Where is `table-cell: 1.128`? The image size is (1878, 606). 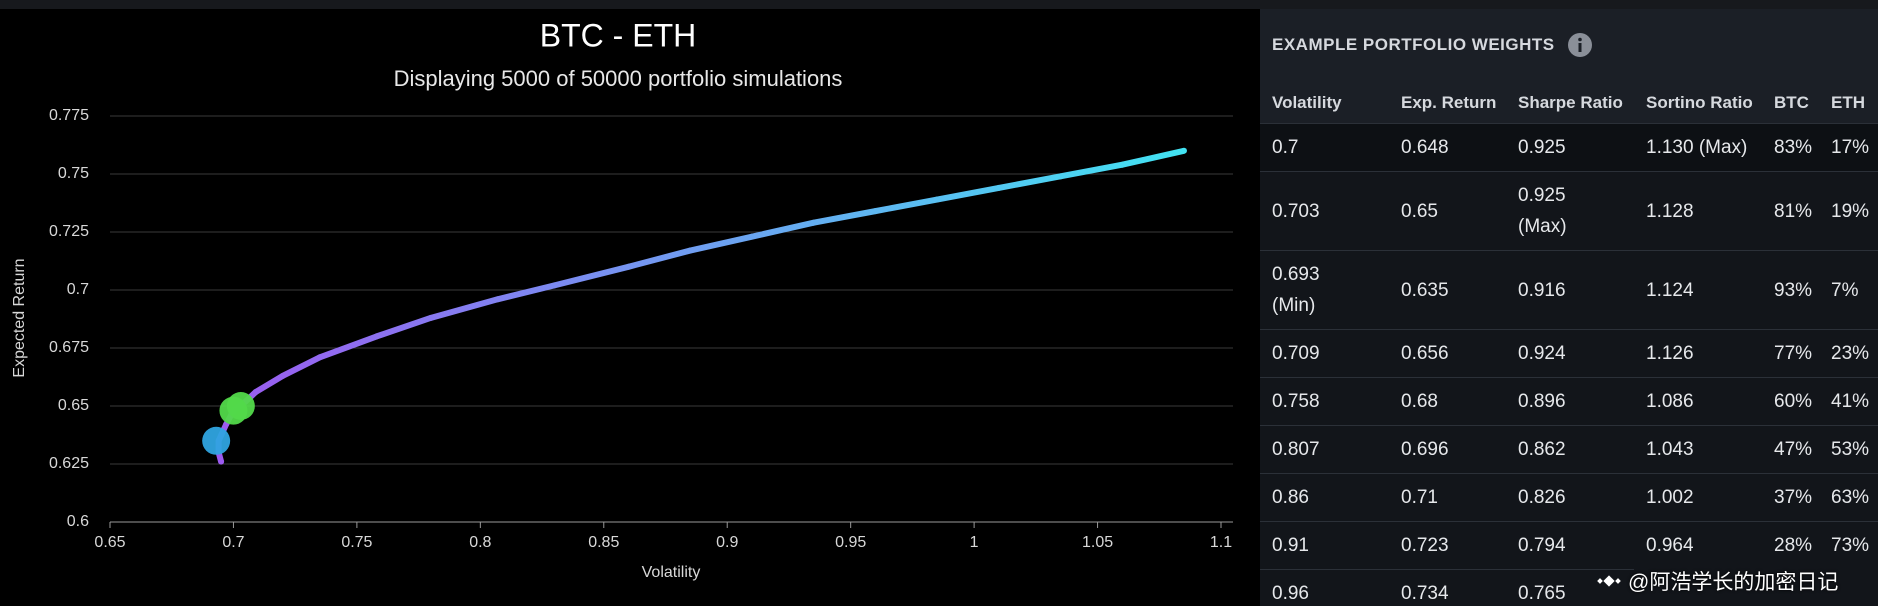
table-cell: 1.128 is located at coordinates (1698, 211).